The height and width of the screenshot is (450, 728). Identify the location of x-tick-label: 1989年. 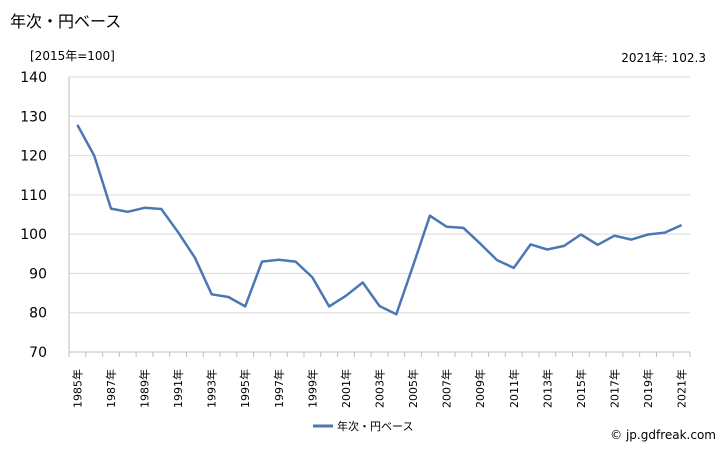
(145, 388).